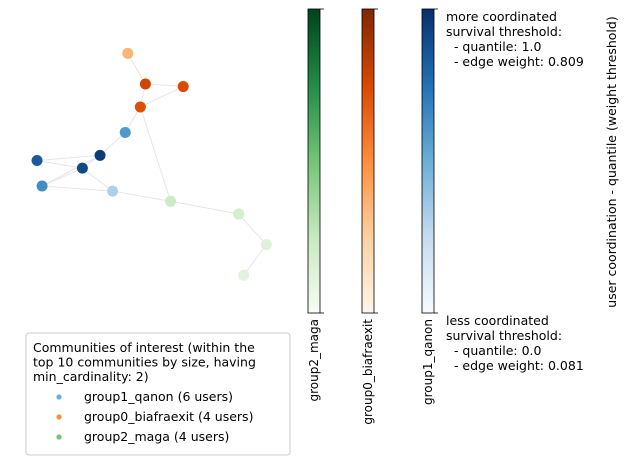 The image size is (628, 466). Describe the element at coordinates (314, 161) in the screenshot. I see `colorbar-group2-maga` at that location.